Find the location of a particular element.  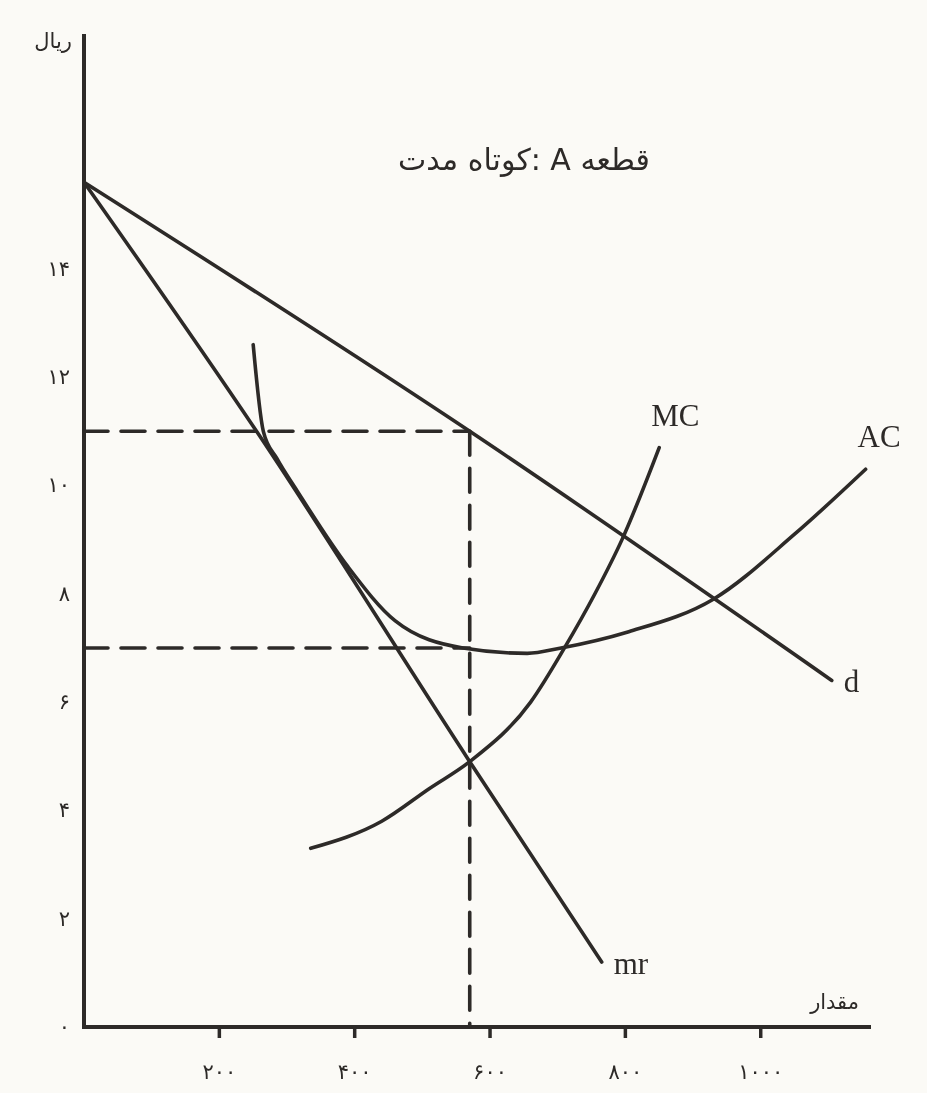

series-label: mr is located at coordinates (631, 964).